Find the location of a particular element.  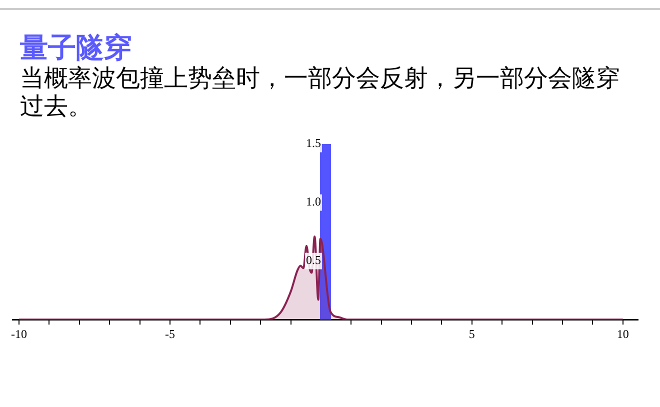

x-tick-label: -5 is located at coordinates (170, 333).